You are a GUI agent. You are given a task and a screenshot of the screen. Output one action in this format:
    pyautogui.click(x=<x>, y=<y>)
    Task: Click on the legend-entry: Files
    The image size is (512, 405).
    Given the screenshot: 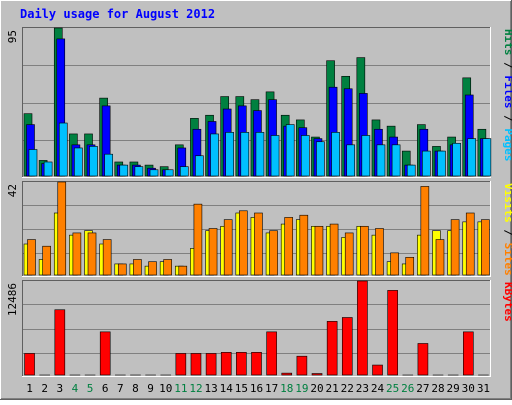 What is the action you would take?
    pyautogui.click(x=507, y=91)
    